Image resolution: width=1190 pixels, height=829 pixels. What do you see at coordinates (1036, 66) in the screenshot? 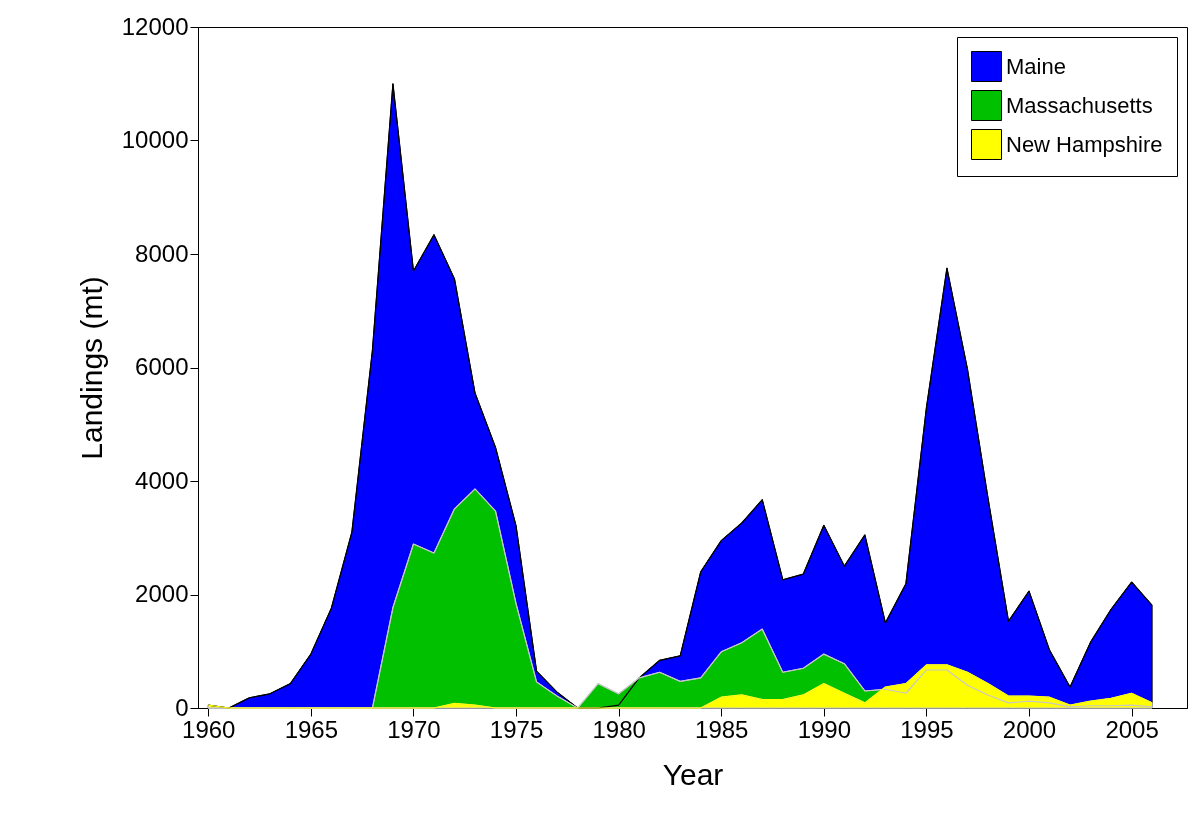
I see `legend-label: Maine` at bounding box center [1036, 66].